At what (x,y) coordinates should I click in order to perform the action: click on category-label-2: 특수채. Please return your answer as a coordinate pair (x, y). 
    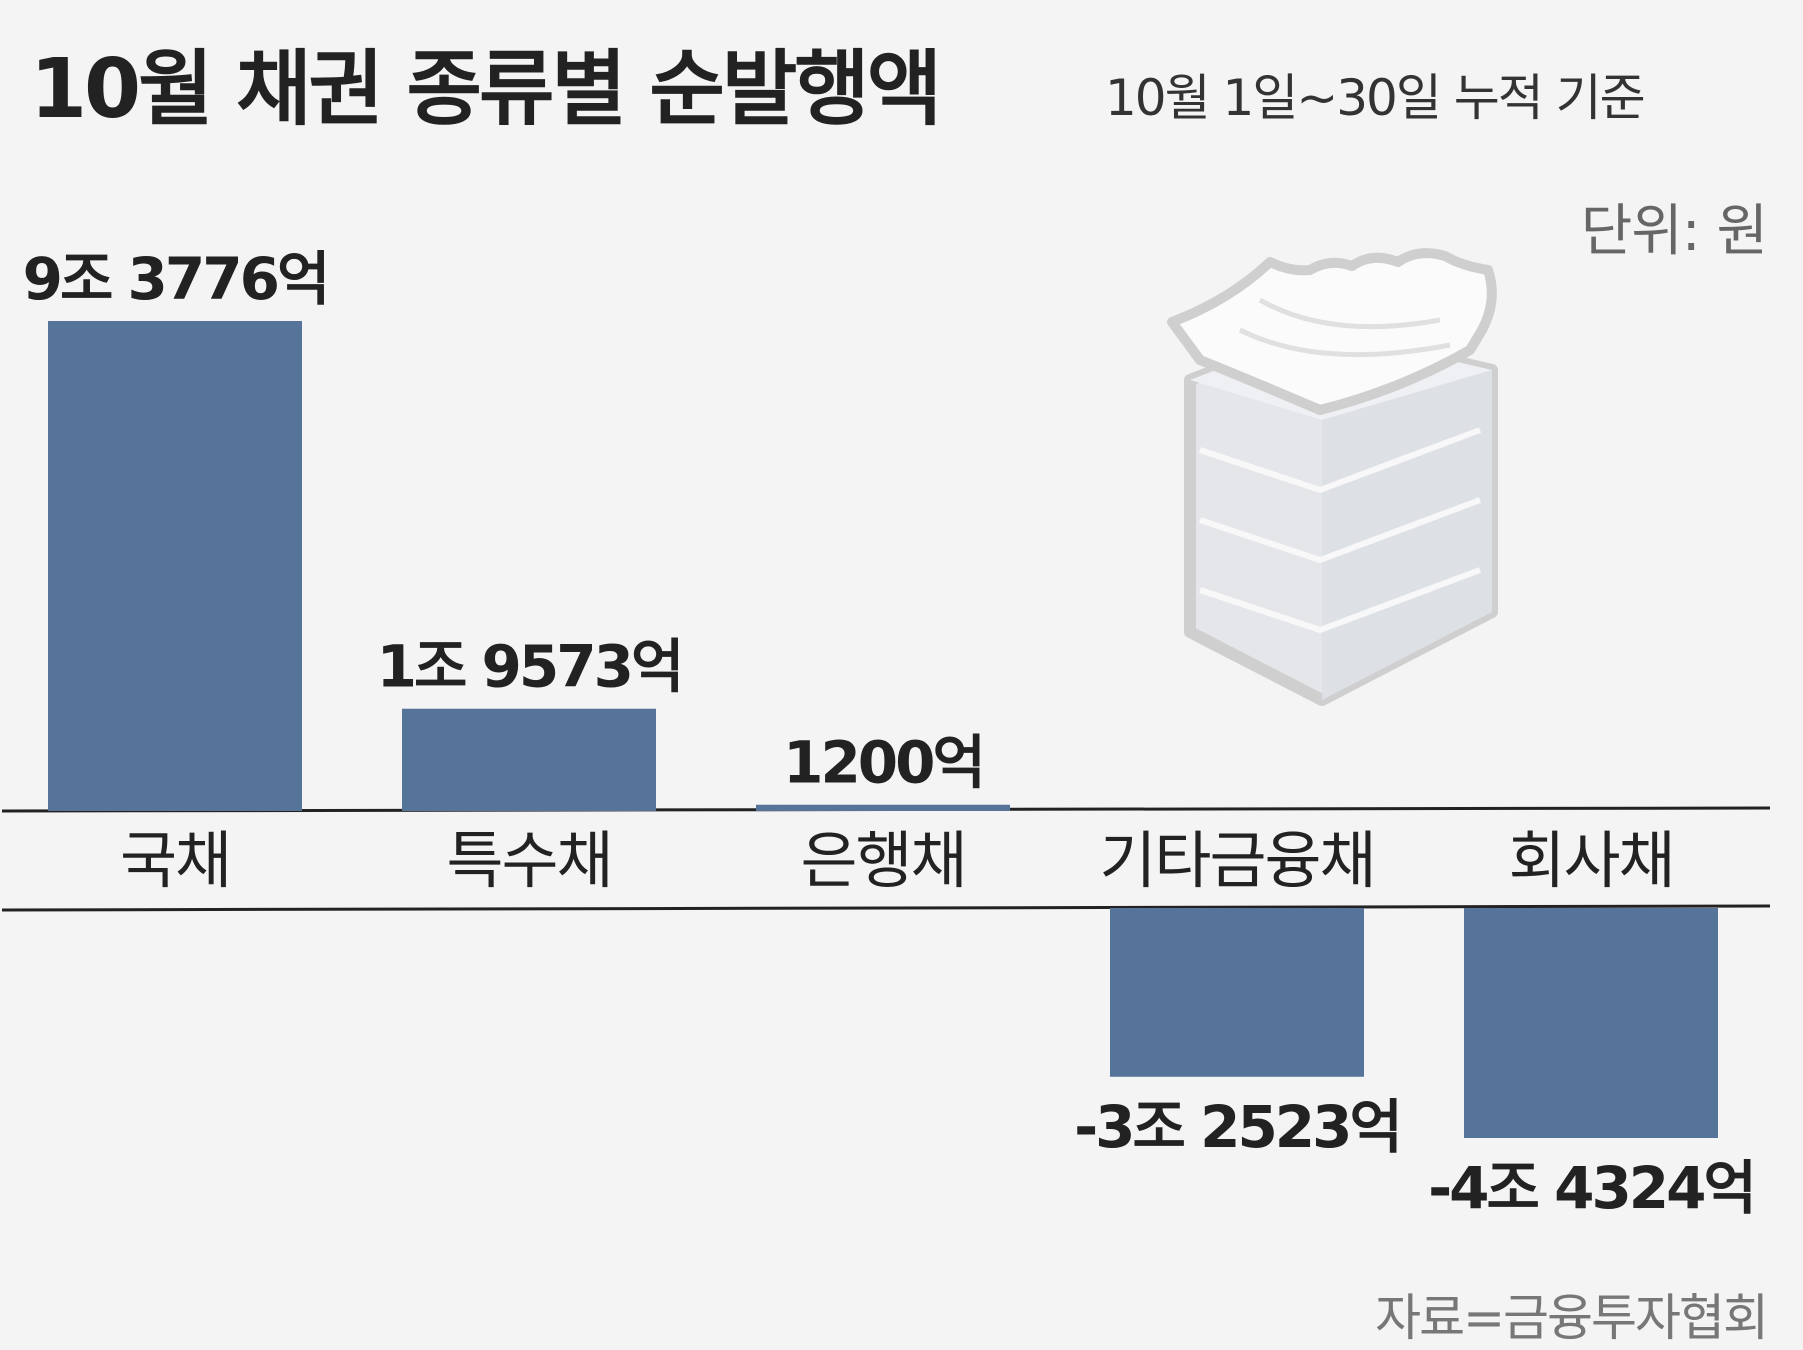
    Looking at the image, I should click on (528, 860).